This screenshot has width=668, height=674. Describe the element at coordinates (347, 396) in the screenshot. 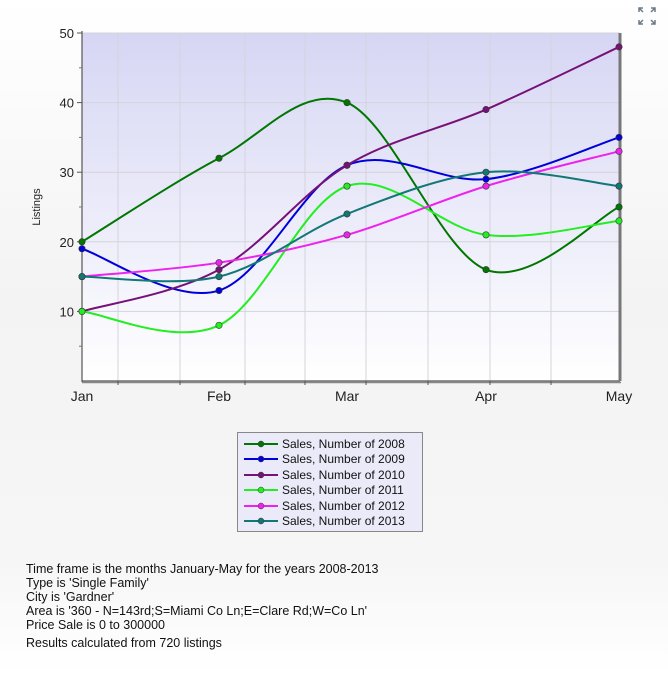

I see `x-tick-label: Mar` at that location.